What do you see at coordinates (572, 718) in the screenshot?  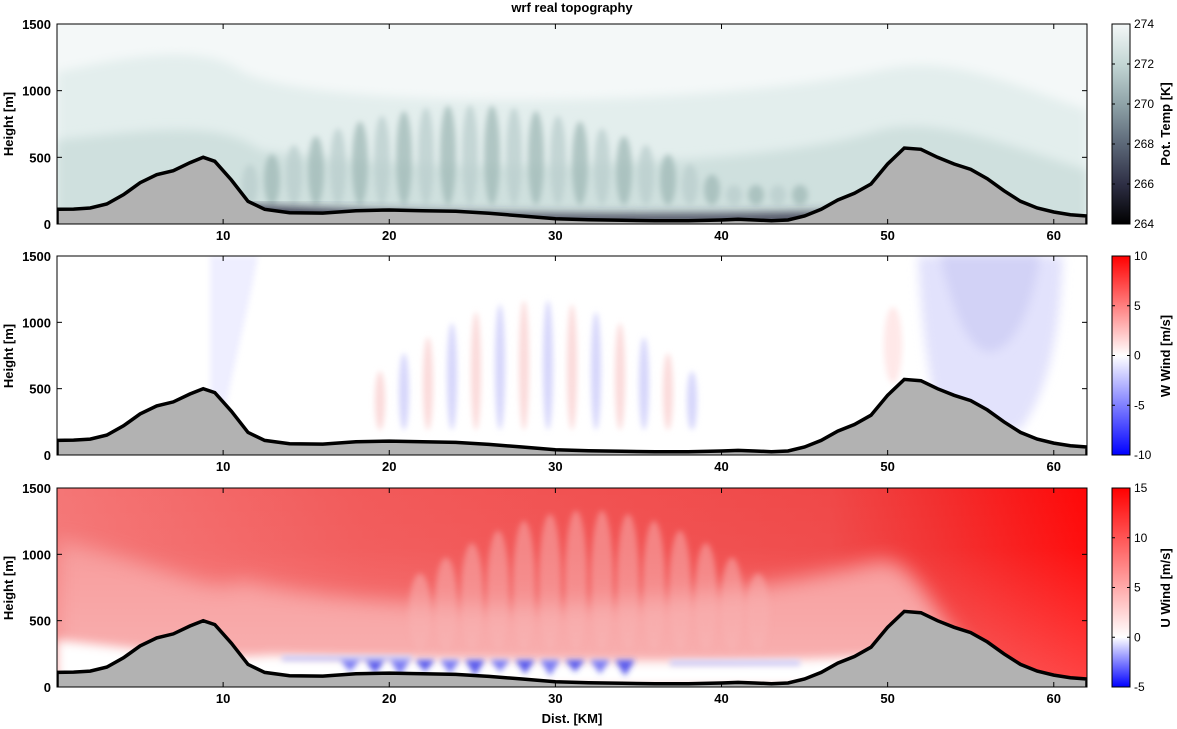 I see `x-axis-label: Dist. [KM]` at bounding box center [572, 718].